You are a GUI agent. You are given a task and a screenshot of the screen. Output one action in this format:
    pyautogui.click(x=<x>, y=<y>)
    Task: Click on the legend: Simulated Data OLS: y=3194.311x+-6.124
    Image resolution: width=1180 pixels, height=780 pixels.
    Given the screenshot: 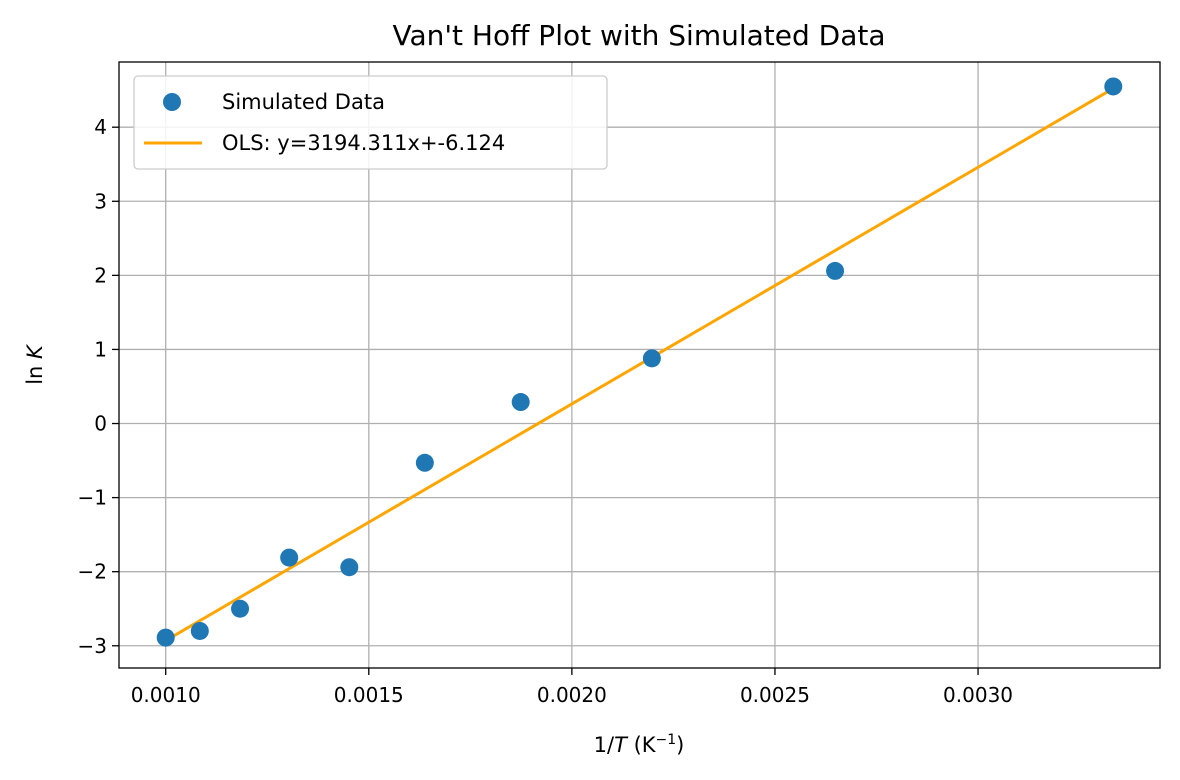 What is the action you would take?
    pyautogui.click(x=370, y=122)
    